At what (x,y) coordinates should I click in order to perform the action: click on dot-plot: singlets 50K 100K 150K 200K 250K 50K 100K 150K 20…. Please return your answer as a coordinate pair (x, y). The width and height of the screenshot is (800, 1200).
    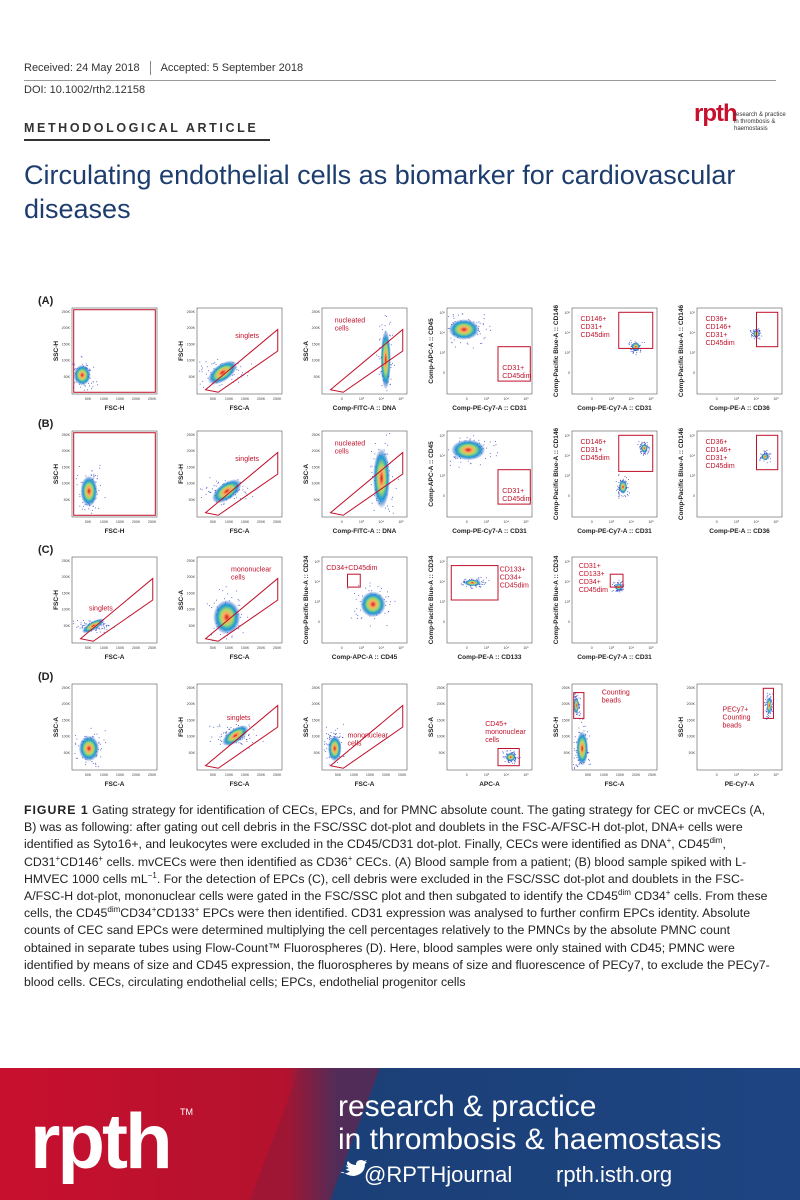
    Looking at the image, I should click on (230, 482).